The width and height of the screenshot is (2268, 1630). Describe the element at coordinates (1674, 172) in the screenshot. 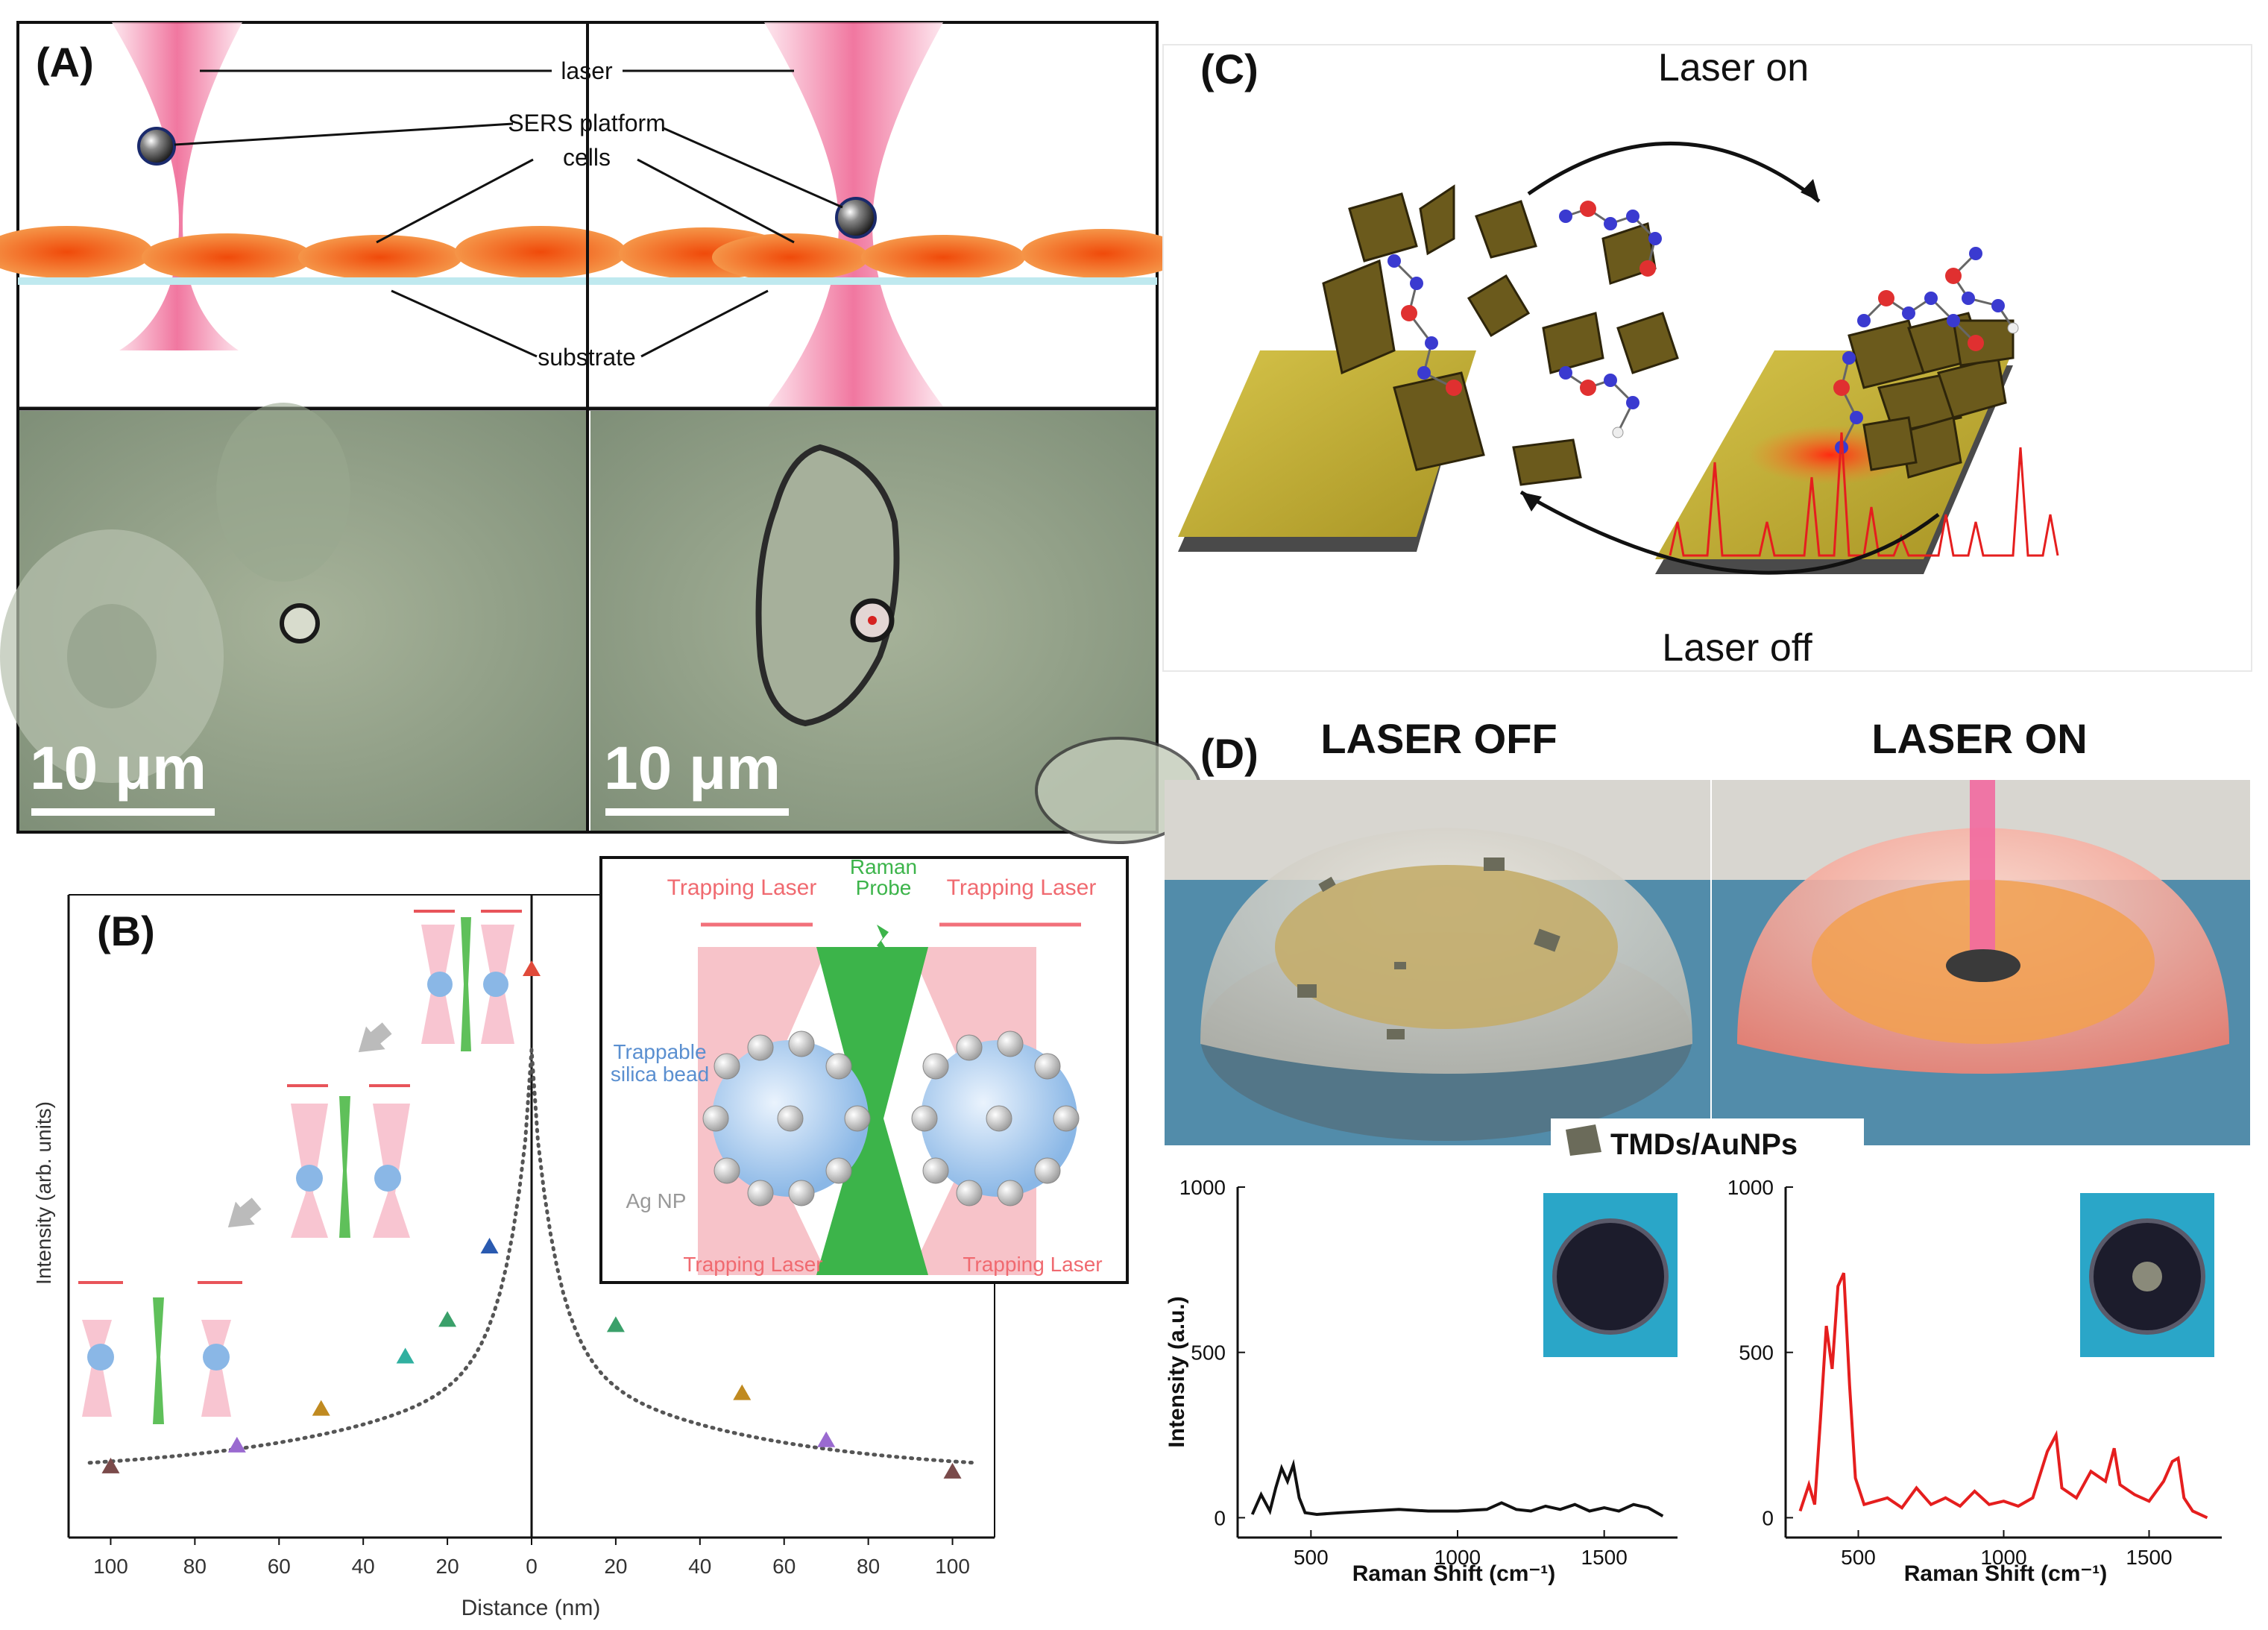

I see `laser-on-arrow` at that location.